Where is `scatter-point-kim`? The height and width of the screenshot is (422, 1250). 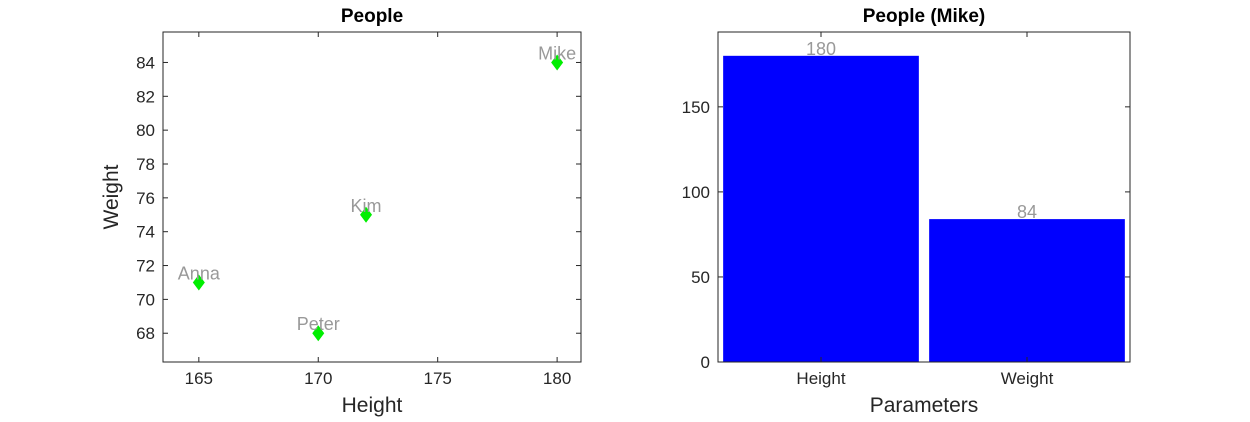
scatter-point-kim is located at coordinates (366, 214).